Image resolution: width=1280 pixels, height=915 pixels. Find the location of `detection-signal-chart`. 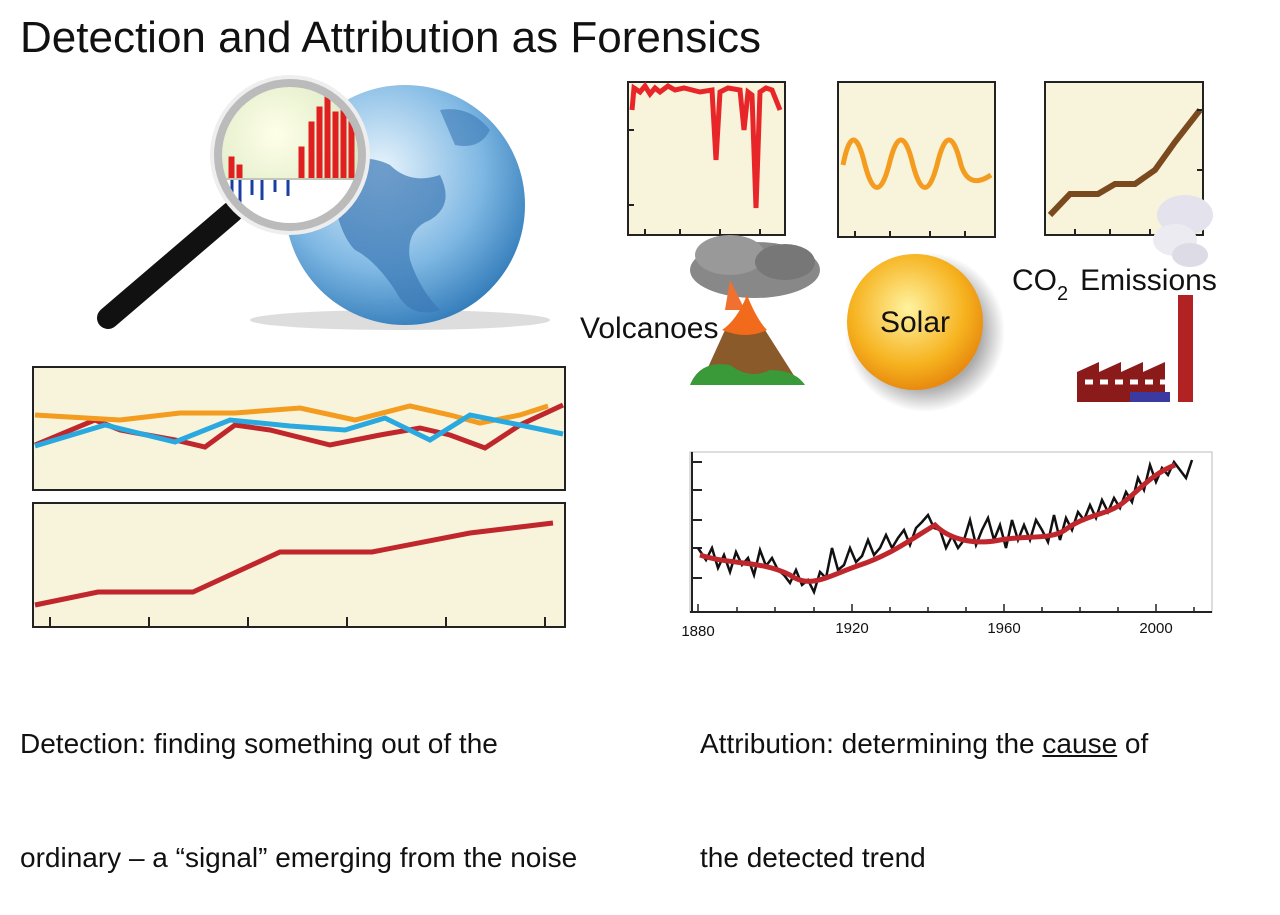

detection-signal-chart is located at coordinates (299, 565).